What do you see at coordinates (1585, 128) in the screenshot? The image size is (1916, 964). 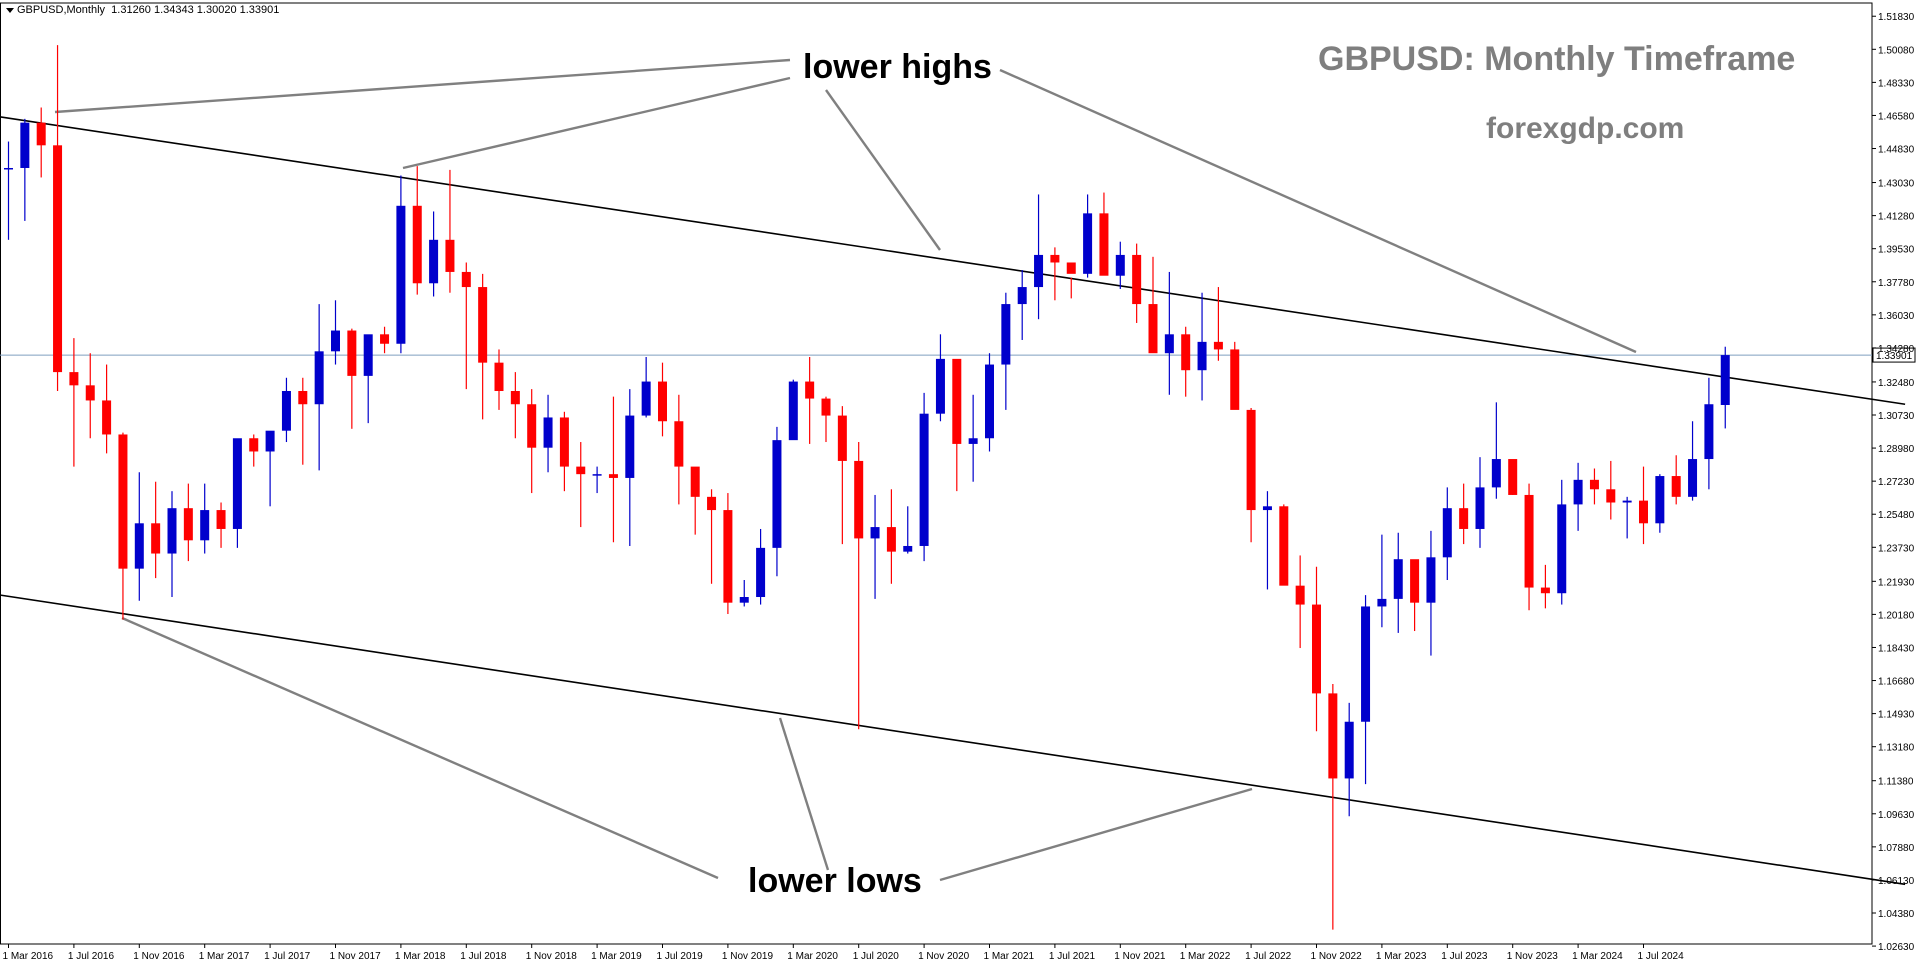 I see `site-watermark: forexgdp.com` at bounding box center [1585, 128].